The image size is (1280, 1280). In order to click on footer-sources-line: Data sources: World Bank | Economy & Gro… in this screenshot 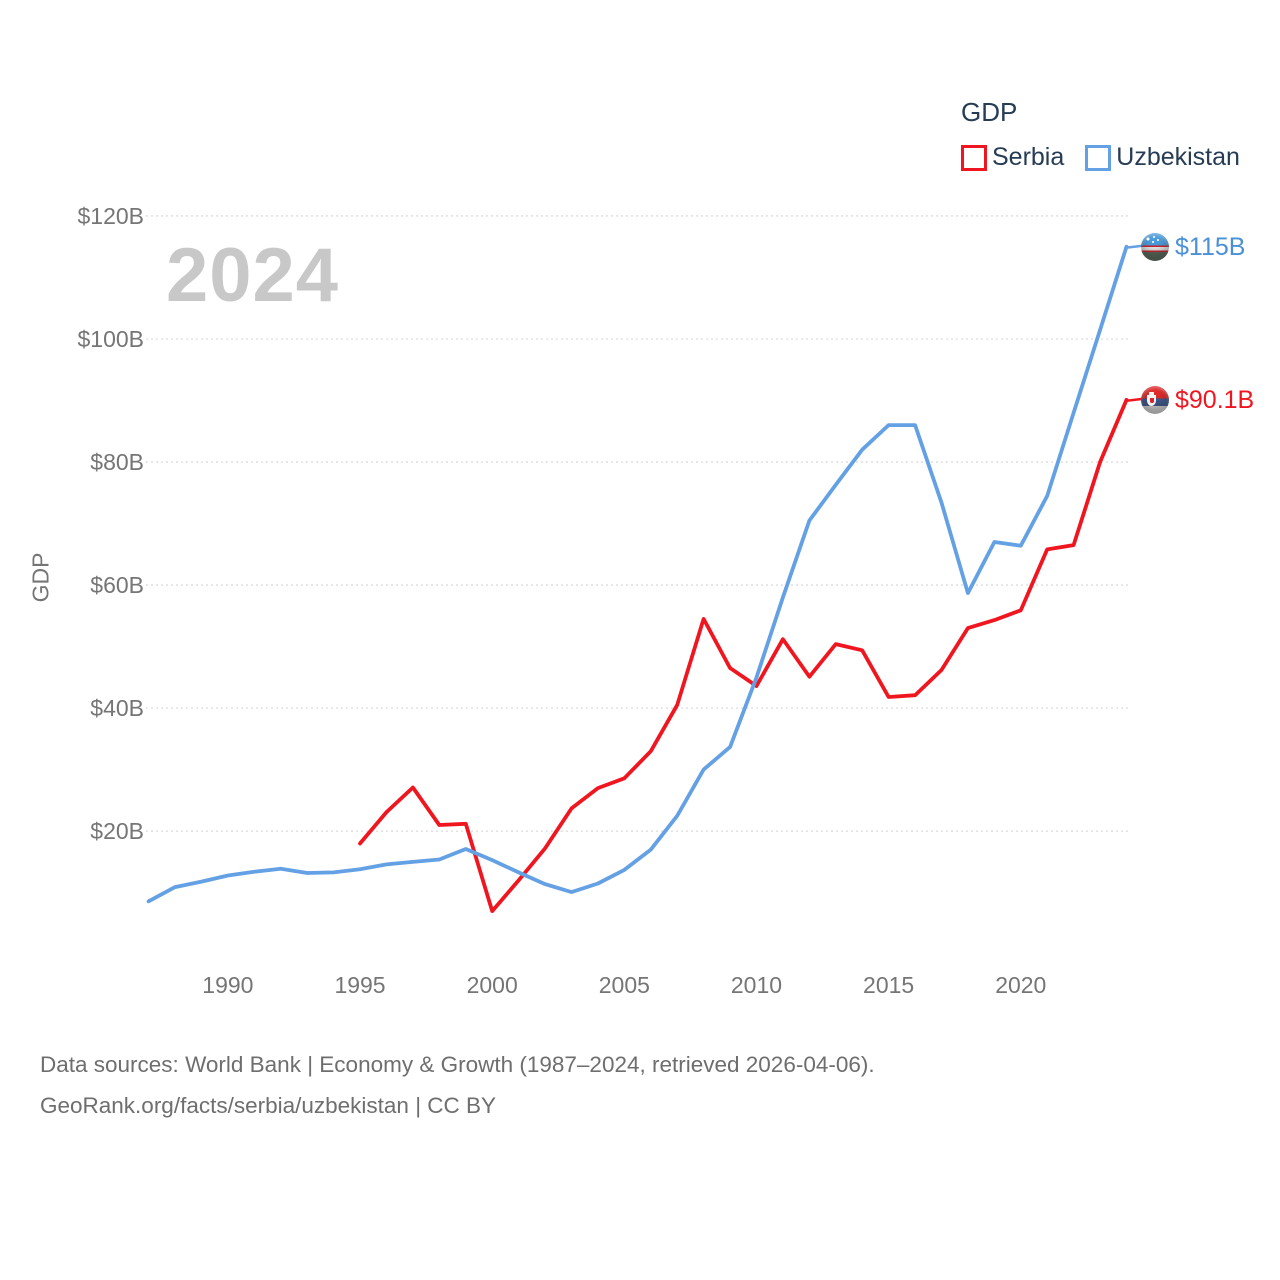, I will do `click(457, 1064)`.